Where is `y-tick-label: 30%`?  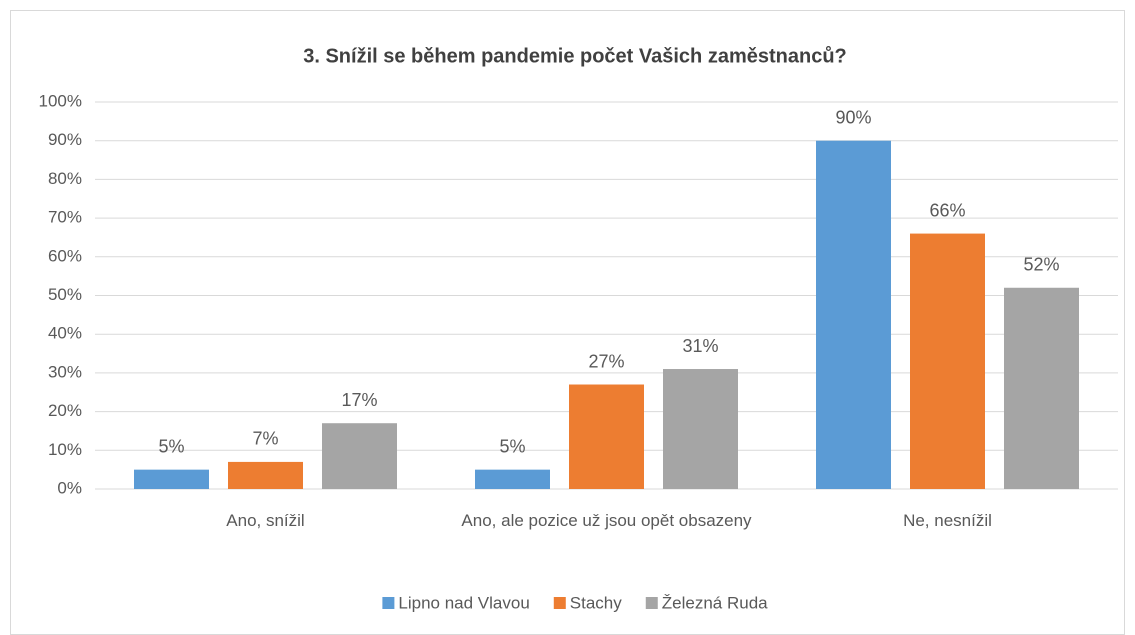
y-tick-label: 30% is located at coordinates (65, 371).